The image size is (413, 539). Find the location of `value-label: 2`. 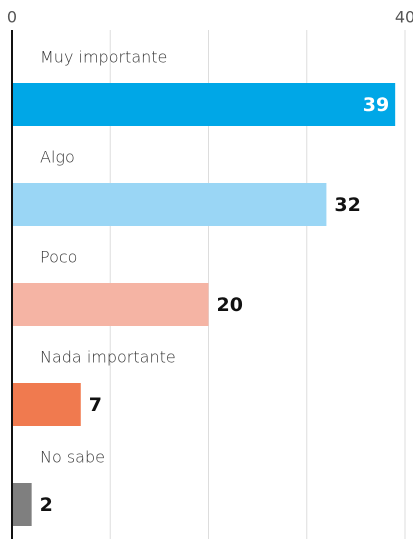

value-label: 2 is located at coordinates (46, 505).